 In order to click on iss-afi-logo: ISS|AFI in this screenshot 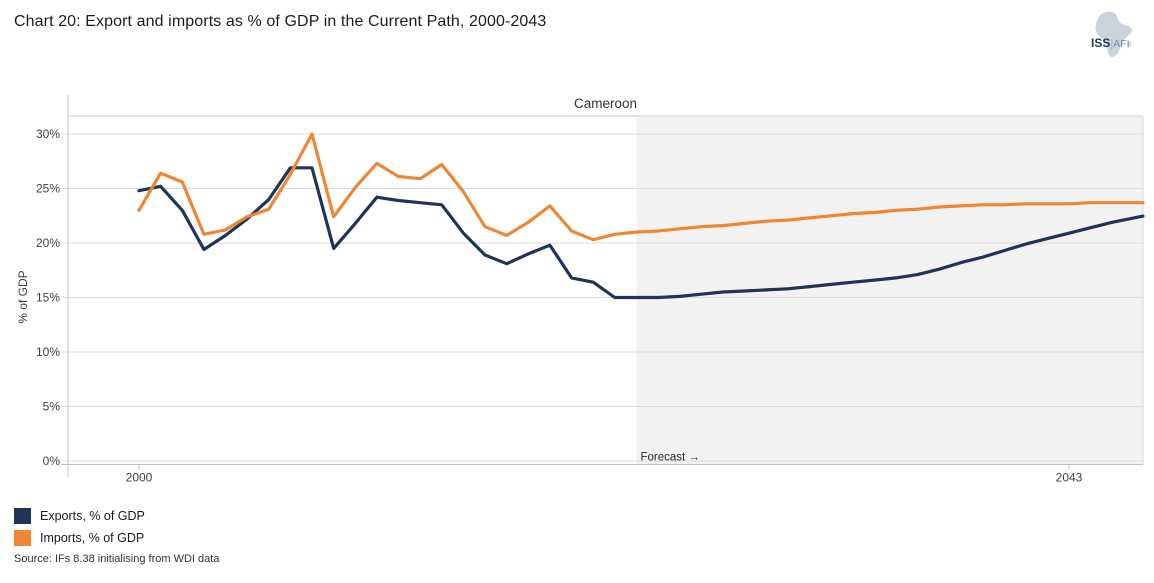, I will do `click(1113, 35)`.